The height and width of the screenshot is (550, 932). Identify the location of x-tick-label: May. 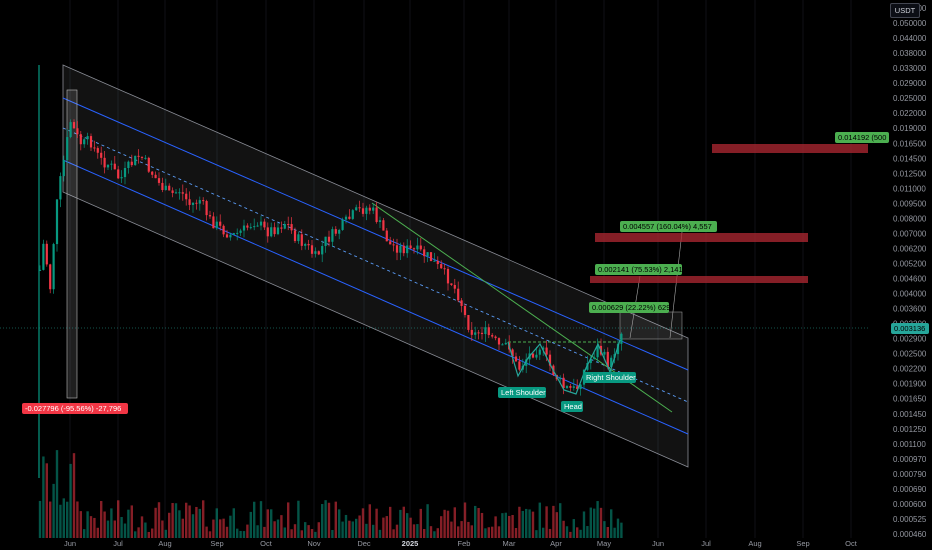
(604, 543).